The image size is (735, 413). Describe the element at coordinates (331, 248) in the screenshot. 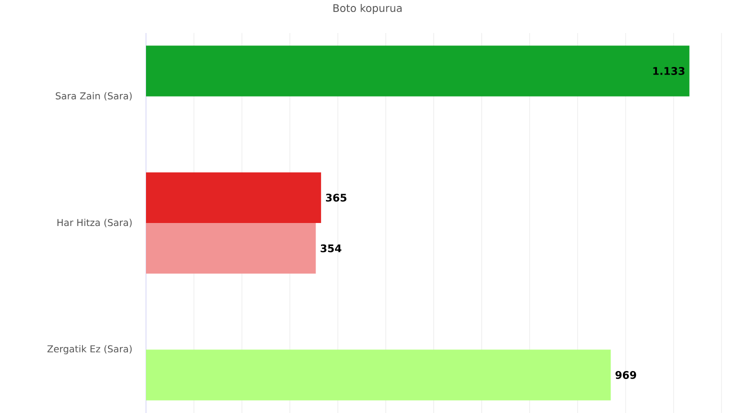

I see `data-label: 354` at that location.